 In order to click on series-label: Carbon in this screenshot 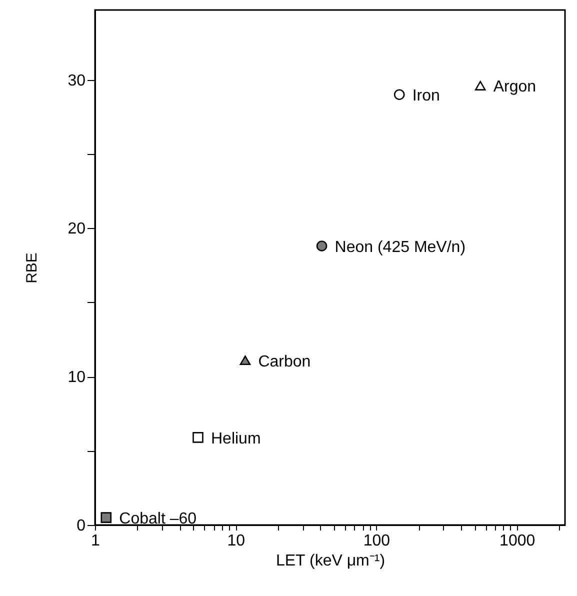, I will do `click(284, 361)`.